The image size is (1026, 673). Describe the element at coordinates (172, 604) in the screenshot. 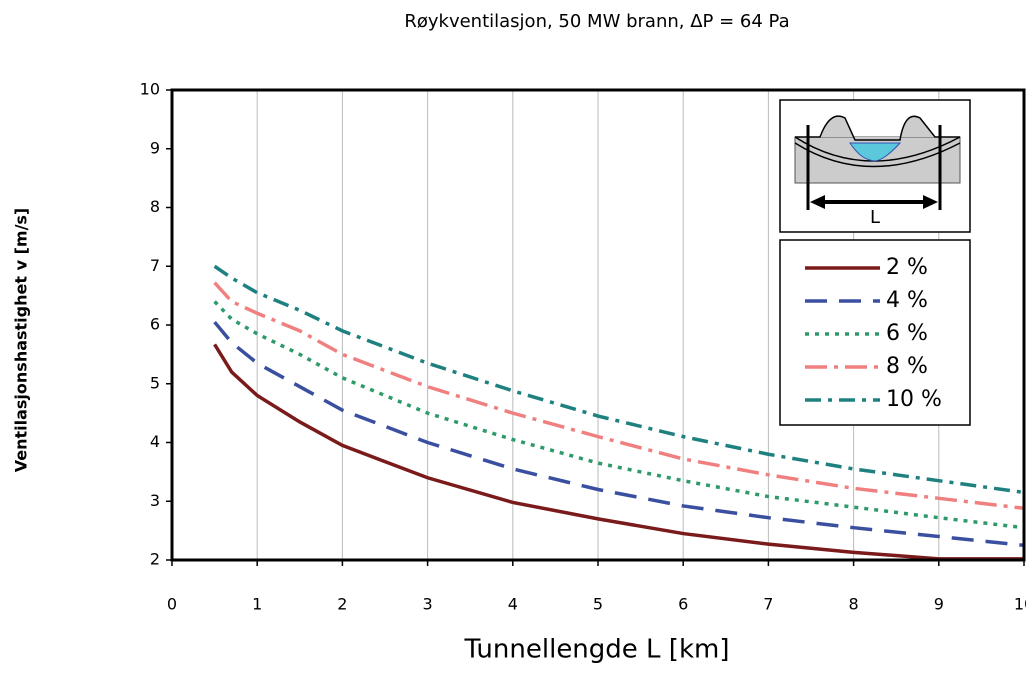

I see `x-tick-label: 0` at that location.